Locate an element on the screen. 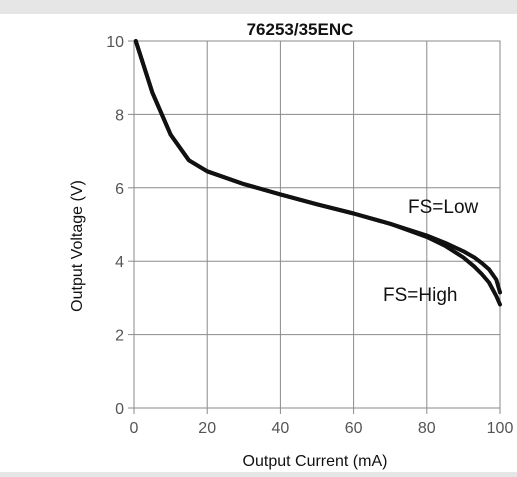  x-tick-label: 80 is located at coordinates (427, 428).